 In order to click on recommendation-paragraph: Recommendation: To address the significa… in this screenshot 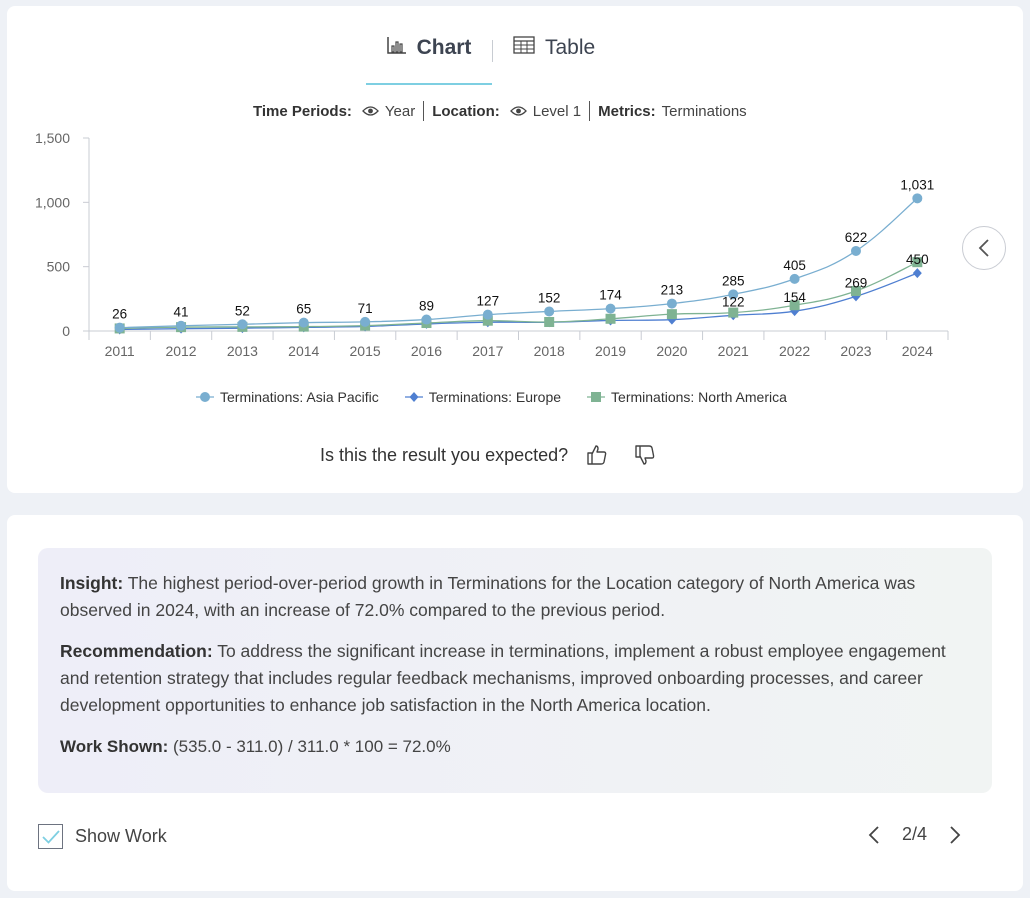, I will do `click(515, 678)`.